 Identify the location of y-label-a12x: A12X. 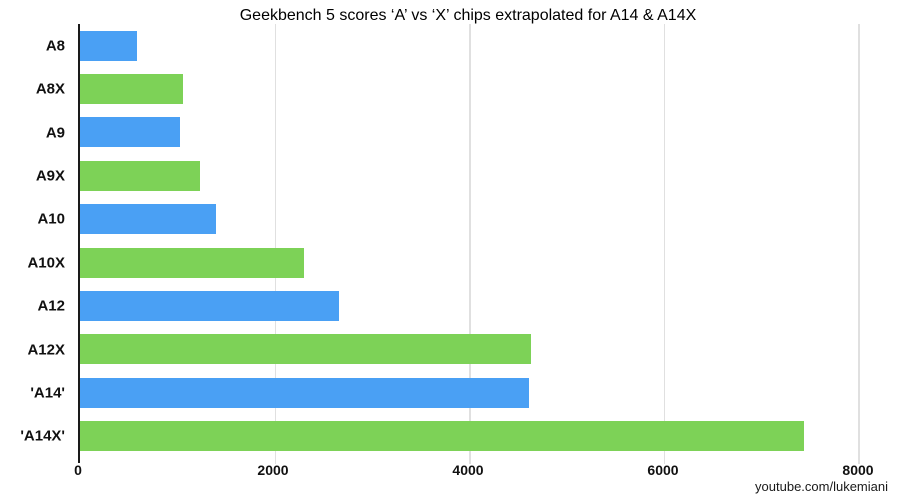
(46, 349).